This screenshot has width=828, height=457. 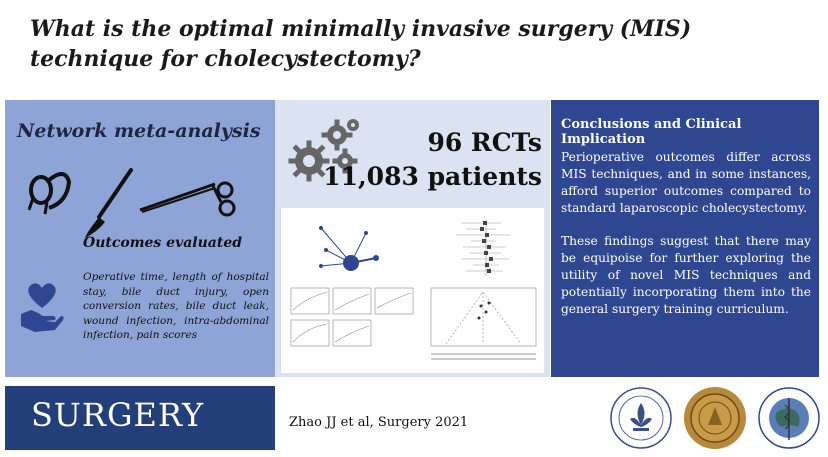 I want to click on patient-count: 11,083 patients, so click(x=432, y=176).